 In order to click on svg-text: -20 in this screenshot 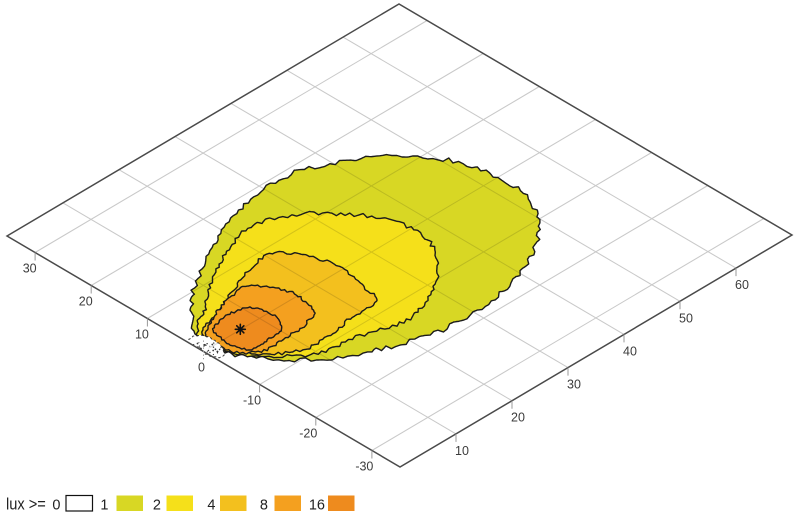, I will do `click(308, 434)`.